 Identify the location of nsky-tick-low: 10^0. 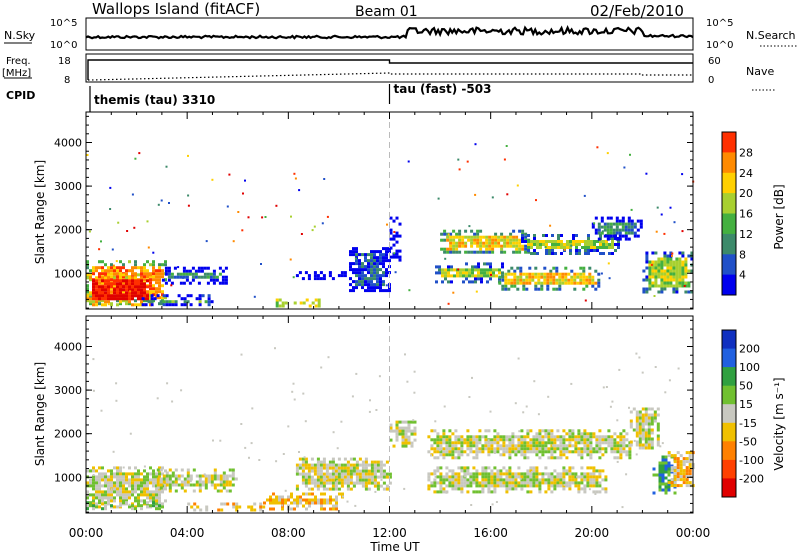
(63, 45).